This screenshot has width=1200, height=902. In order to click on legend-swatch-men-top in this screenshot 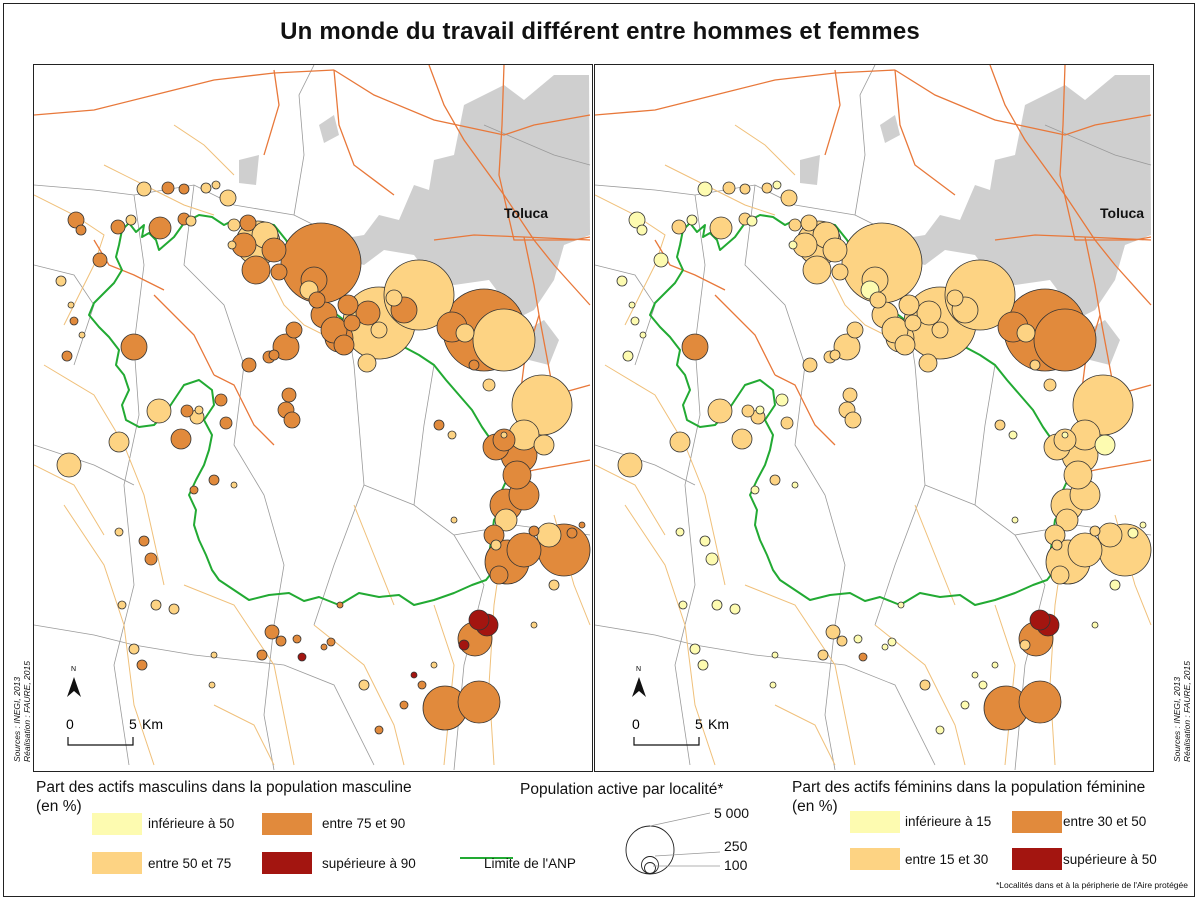, I will do `click(287, 863)`.